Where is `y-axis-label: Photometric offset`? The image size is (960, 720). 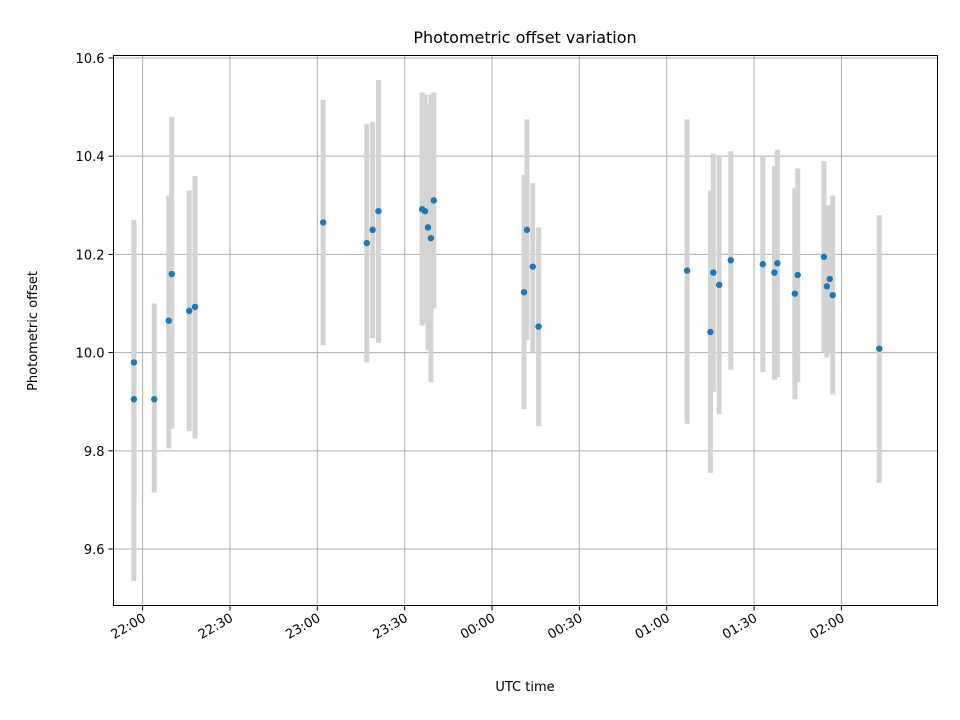 y-axis-label: Photometric offset is located at coordinates (33, 331).